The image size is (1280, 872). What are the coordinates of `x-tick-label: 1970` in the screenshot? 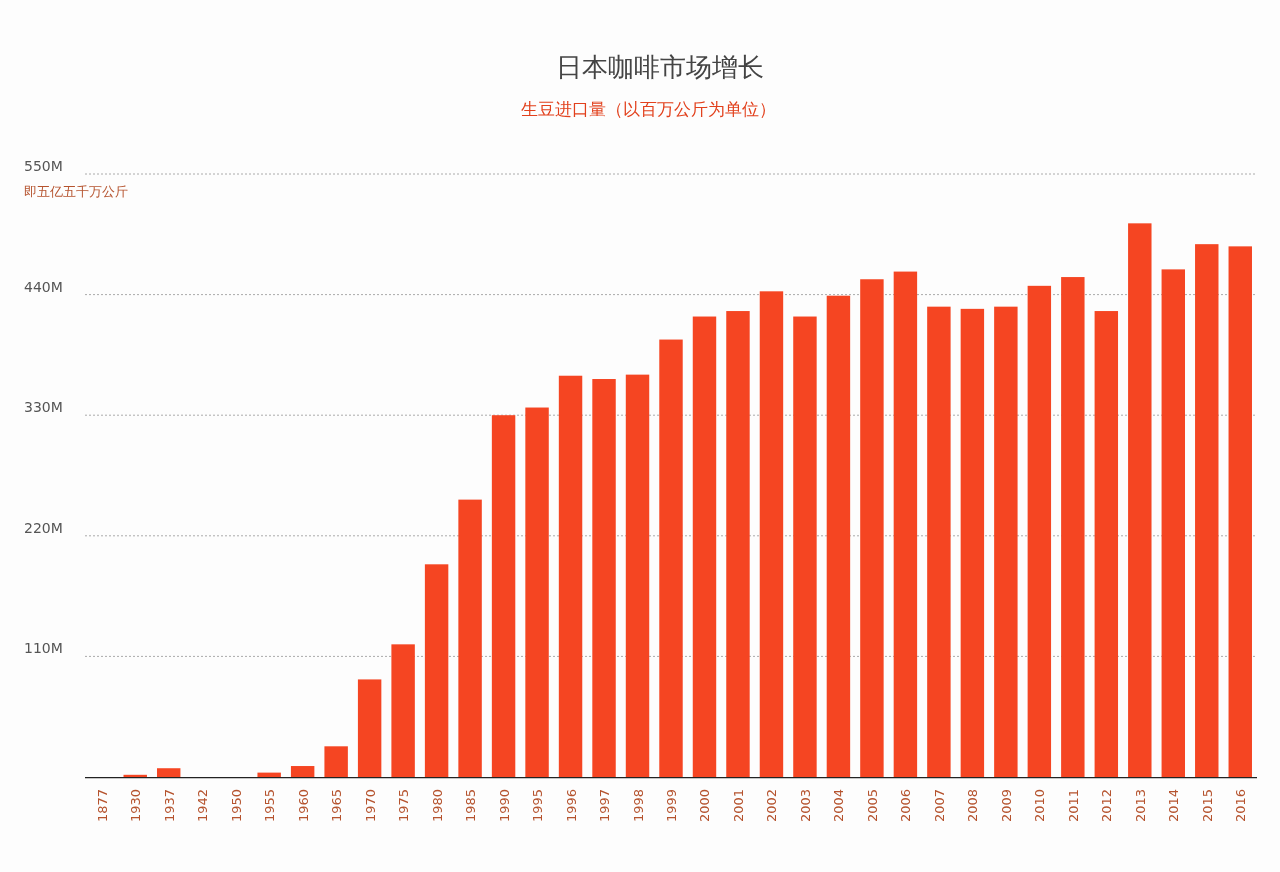 It's located at (370, 806).